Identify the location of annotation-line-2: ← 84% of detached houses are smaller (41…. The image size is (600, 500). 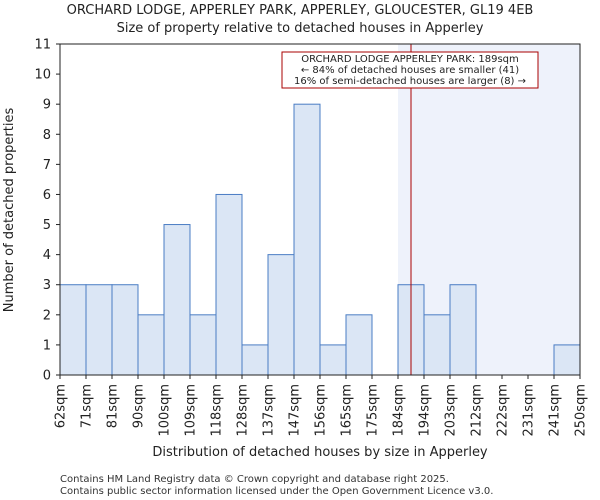
(410, 70).